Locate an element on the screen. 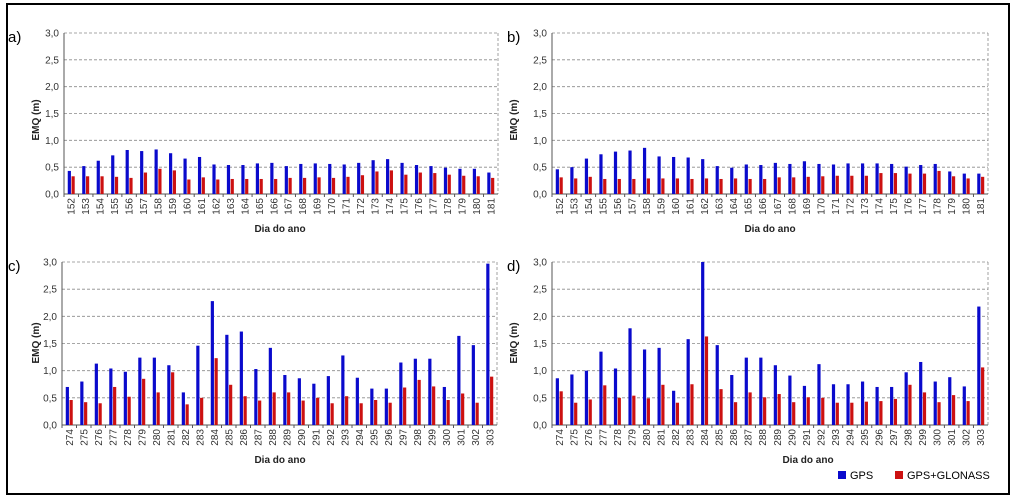 Image resolution: width=1016 pixels, height=502 pixels. y-tick-label: 1,5 is located at coordinates (52, 114).